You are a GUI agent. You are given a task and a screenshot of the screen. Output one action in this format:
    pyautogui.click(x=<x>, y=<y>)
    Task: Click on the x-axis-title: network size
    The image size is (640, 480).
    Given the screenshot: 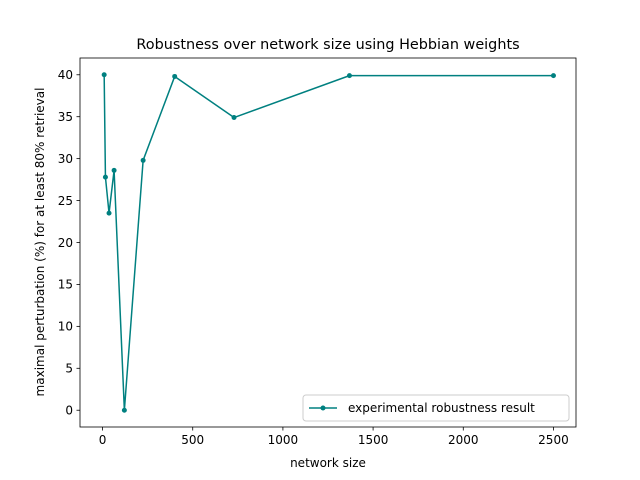 What is the action you would take?
    pyautogui.click(x=328, y=463)
    